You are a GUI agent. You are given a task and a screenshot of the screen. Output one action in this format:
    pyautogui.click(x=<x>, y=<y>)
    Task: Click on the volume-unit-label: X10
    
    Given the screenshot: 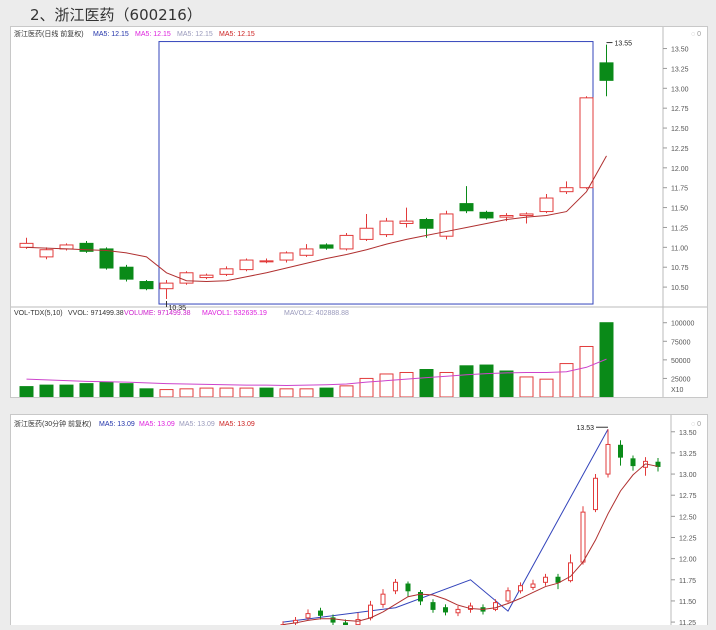 What is the action you would take?
    pyautogui.click(x=677, y=390)
    